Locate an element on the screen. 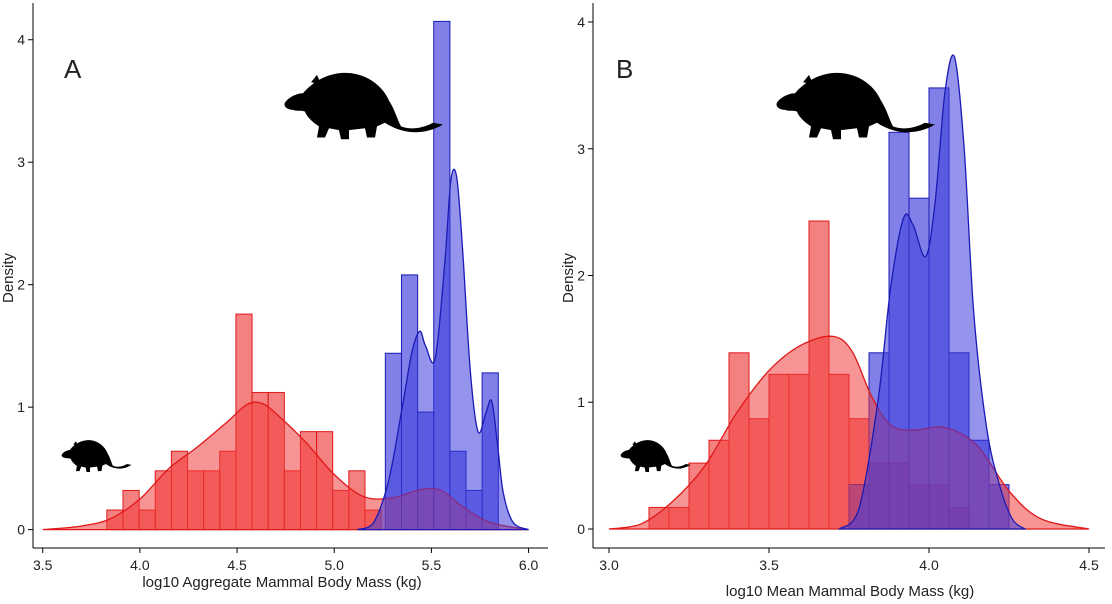 The height and width of the screenshot is (604, 1112). red-density-curve is located at coordinates (849, 432).